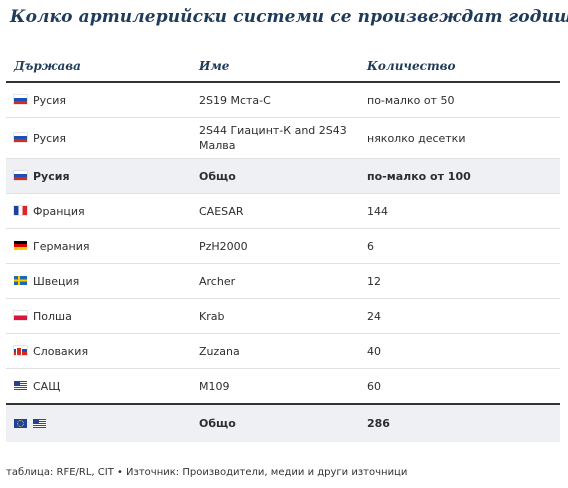  Describe the element at coordinates (98, 386) in the screenshot. I see `country-cell: САЩ` at that location.